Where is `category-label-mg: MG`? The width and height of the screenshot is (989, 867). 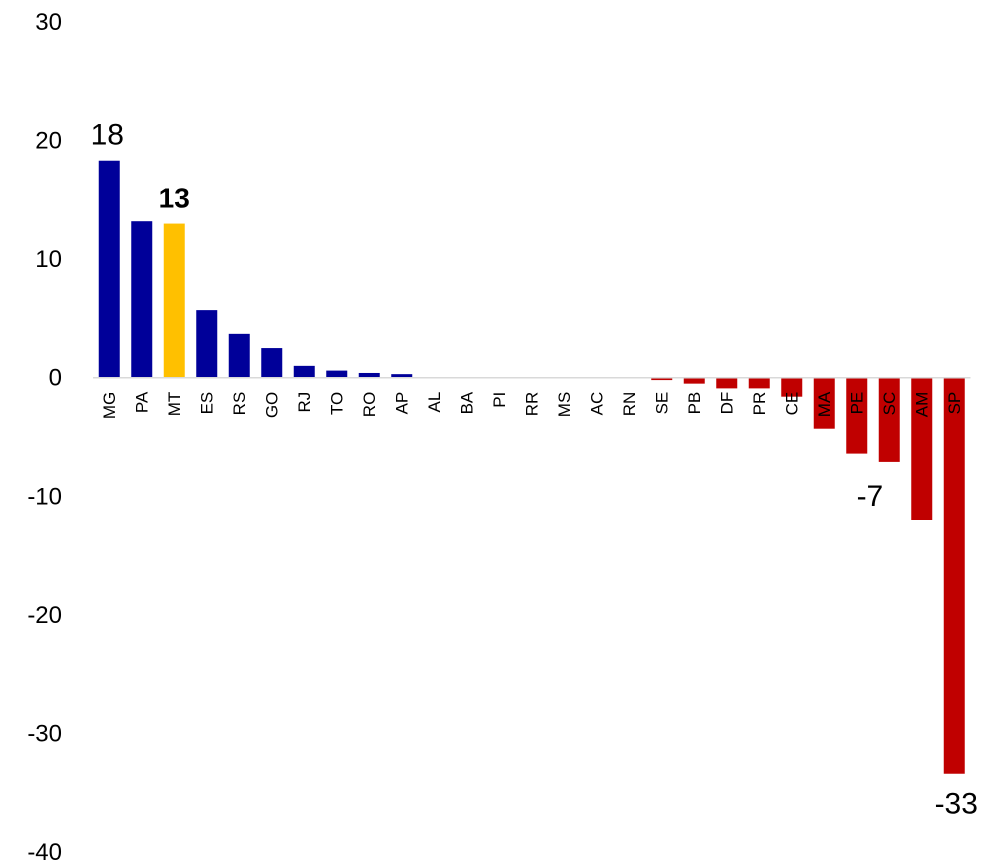 category-label-mg: MG is located at coordinates (109, 405).